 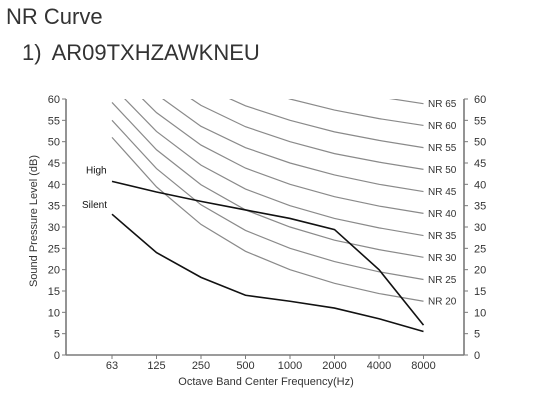 What do you see at coordinates (112, 366) in the screenshot?
I see `x-tick-label: 63` at bounding box center [112, 366].